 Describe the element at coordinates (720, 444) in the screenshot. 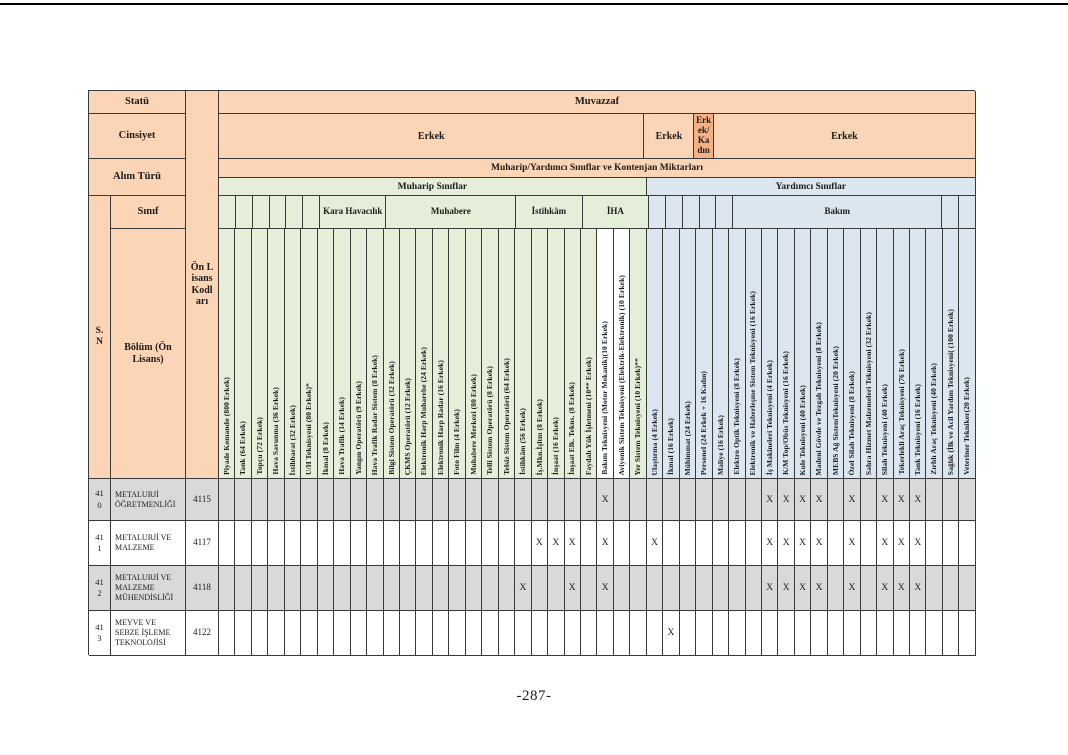

I see `column-header-label: Maliye (16 Erkek)` at that location.